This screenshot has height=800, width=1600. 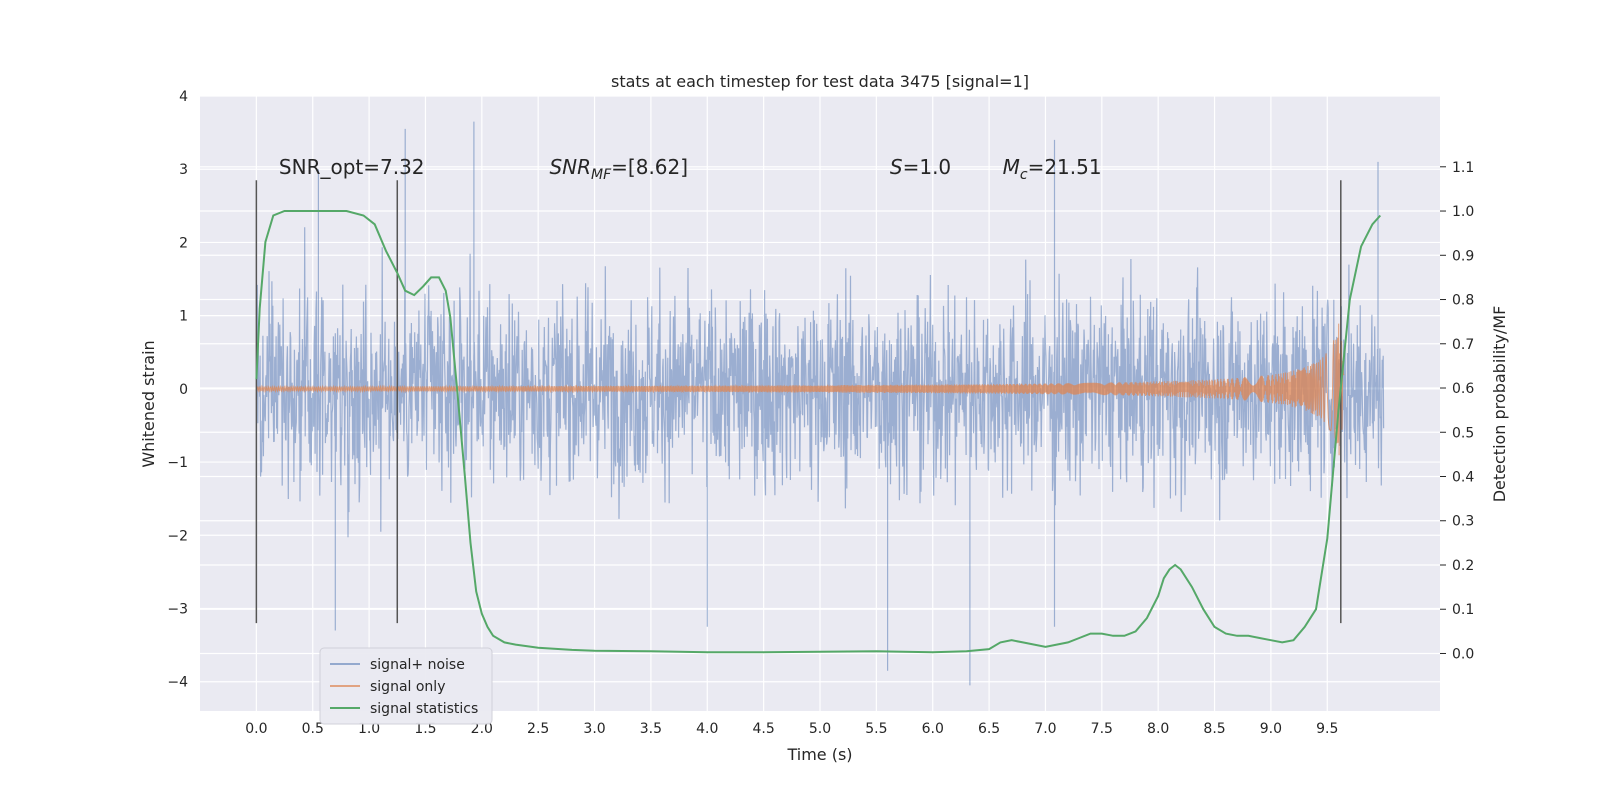 What do you see at coordinates (1463, 168) in the screenshot?
I see `y2-tick-label: 1.1` at bounding box center [1463, 168].